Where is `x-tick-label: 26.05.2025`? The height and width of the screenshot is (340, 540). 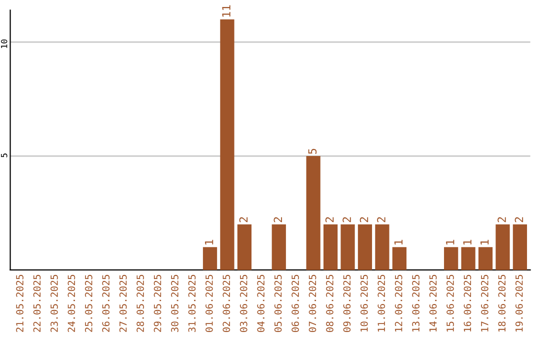
x-tick-label: 26.05.2025 is located at coordinates (106, 303).